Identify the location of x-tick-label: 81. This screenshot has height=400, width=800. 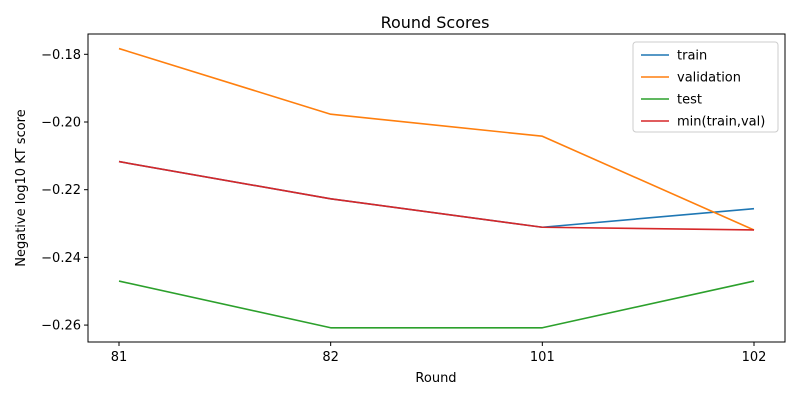
(119, 357).